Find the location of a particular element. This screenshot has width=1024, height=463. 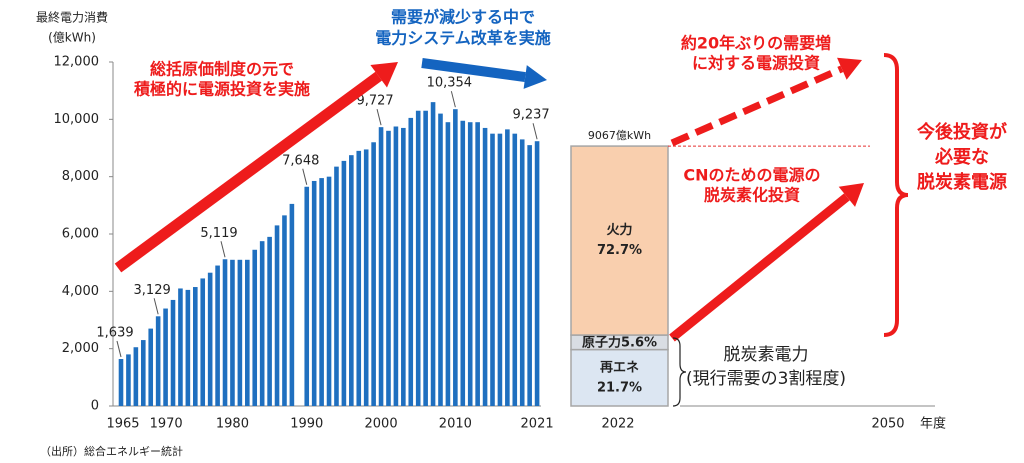

annotation: 電力システム改革を実施 is located at coordinates (463, 38).